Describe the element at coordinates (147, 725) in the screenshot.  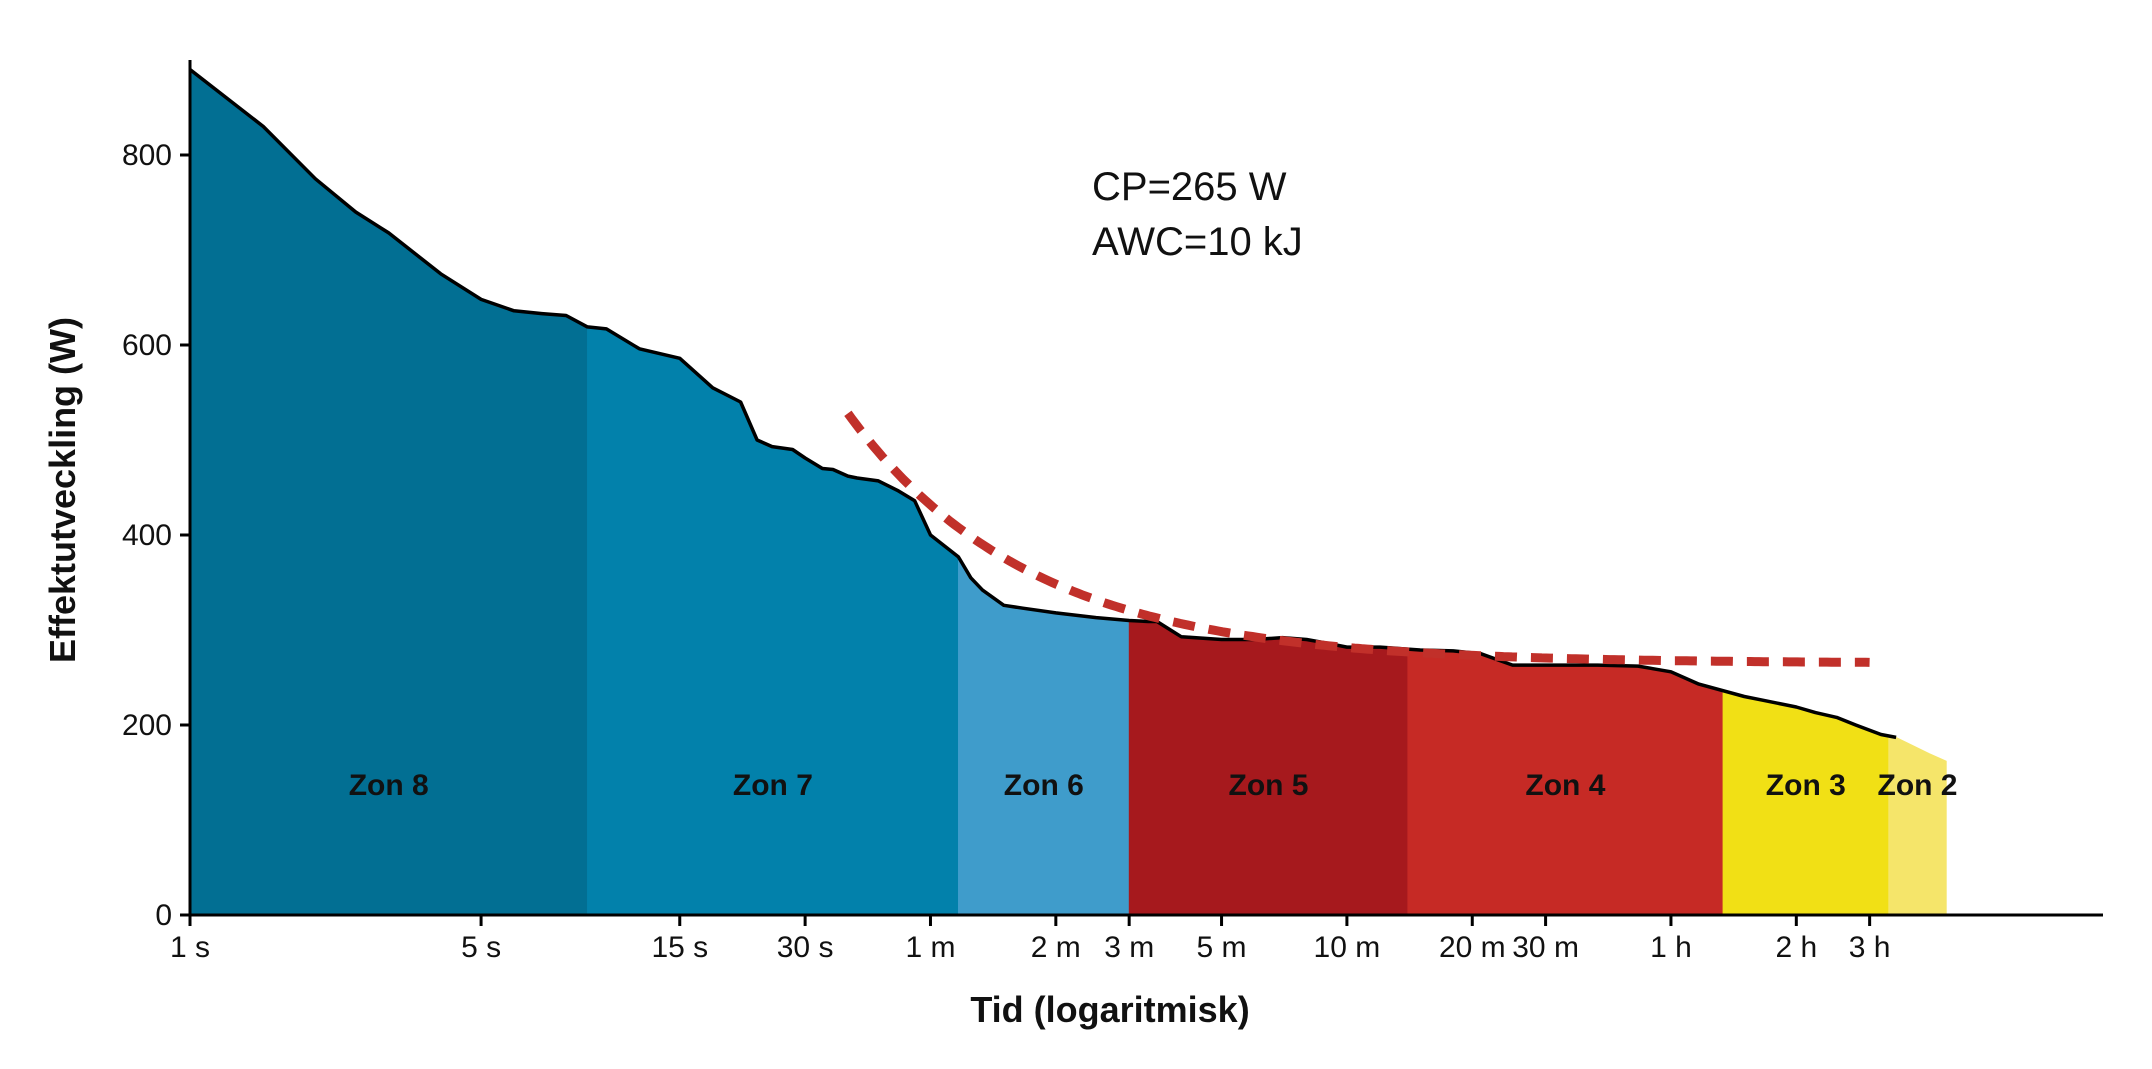
I see `y-tick-label: 200` at that location.